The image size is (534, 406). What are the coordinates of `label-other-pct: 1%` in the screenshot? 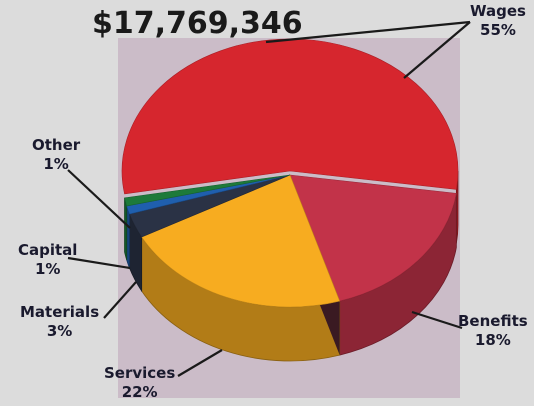 It's located at (56, 164).